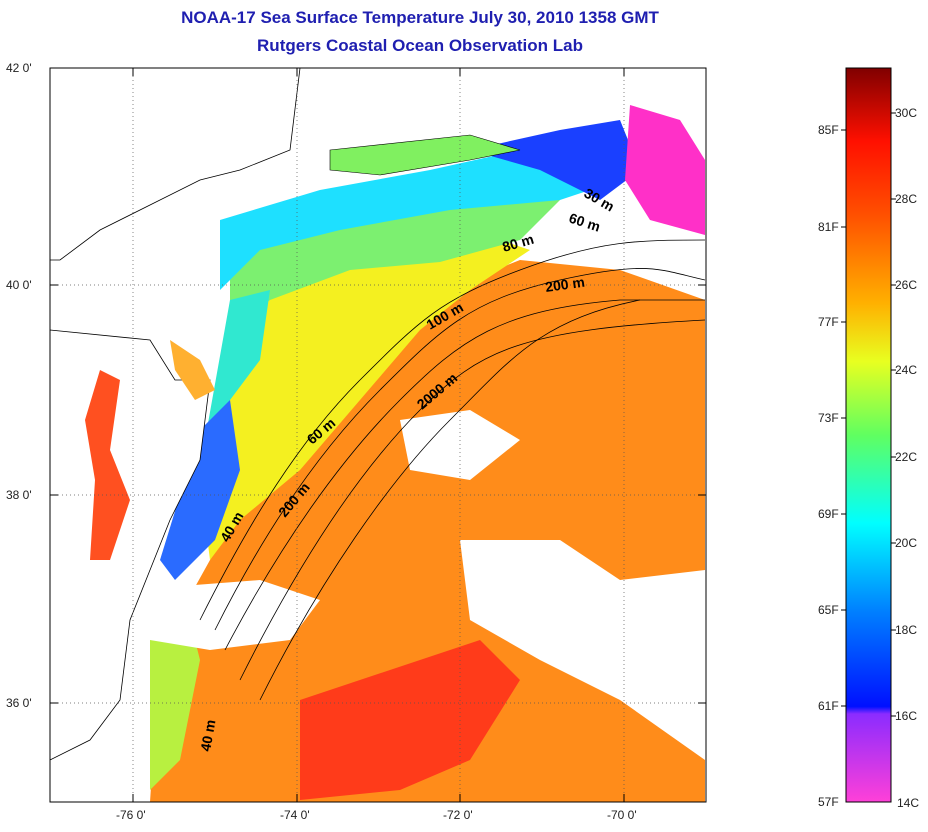 The image size is (928, 832). What do you see at coordinates (420, 45) in the screenshot?
I see `map-subtitle: Rutgers Coastal Ocean Observation Lab` at bounding box center [420, 45].